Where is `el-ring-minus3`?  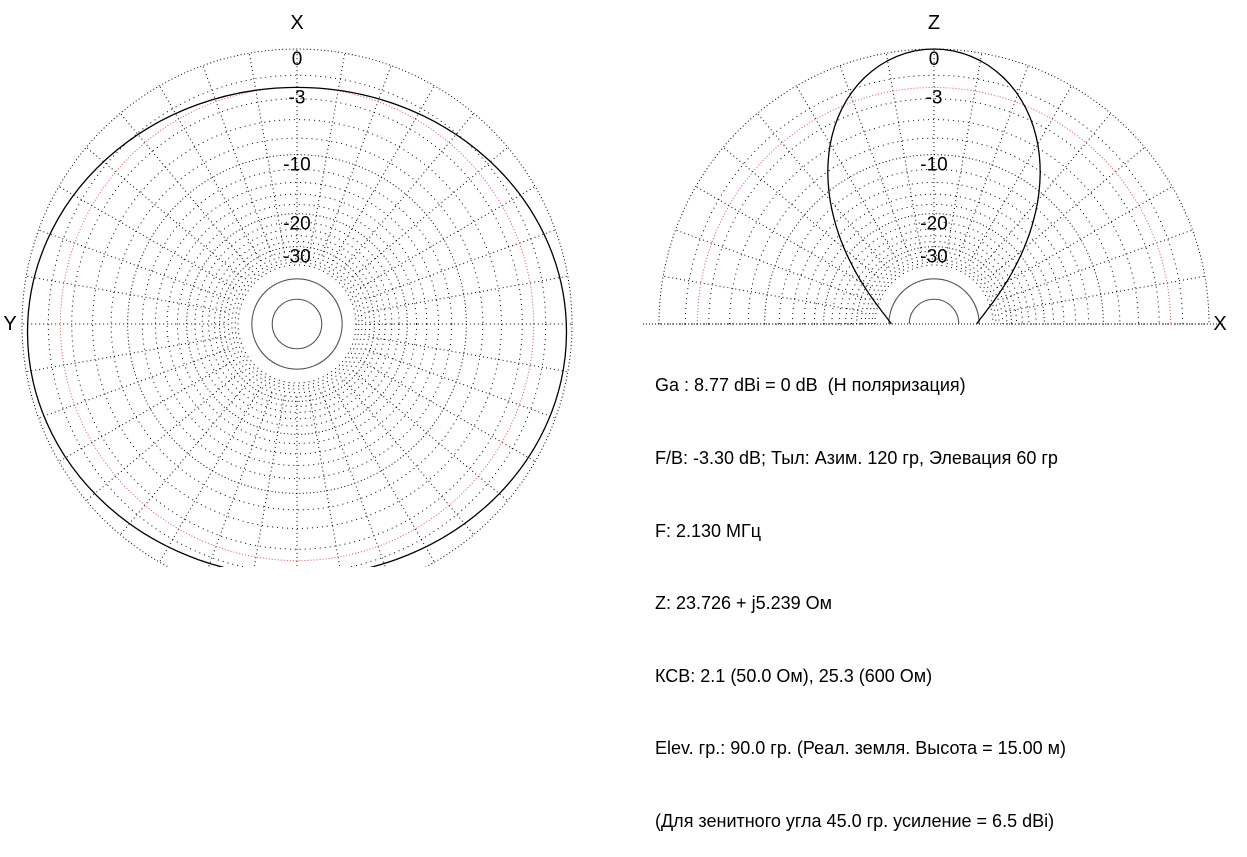 el-ring-minus3 is located at coordinates (934, 205).